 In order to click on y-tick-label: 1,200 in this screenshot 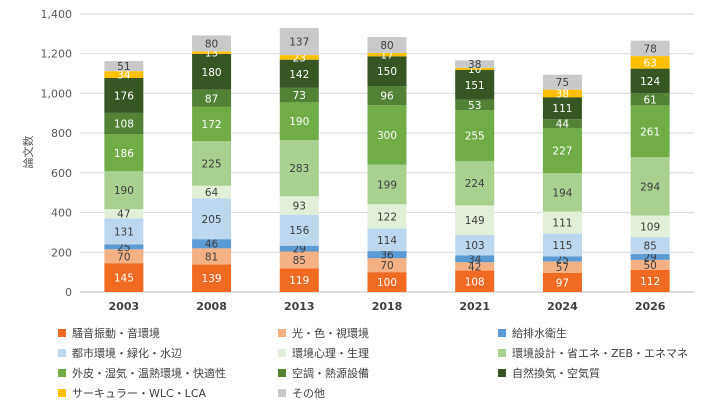, I will do `click(57, 54)`.